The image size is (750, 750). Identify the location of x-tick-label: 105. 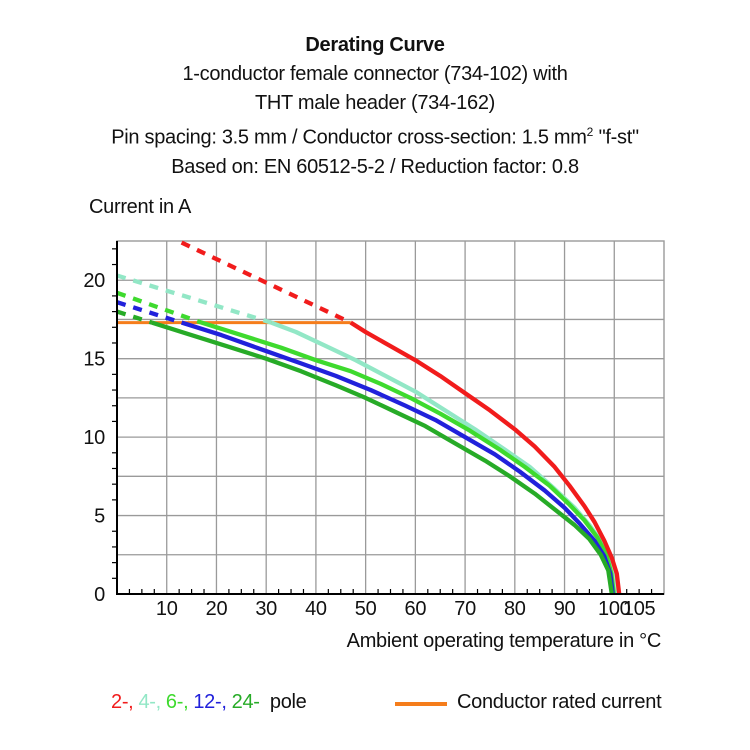
(639, 609).